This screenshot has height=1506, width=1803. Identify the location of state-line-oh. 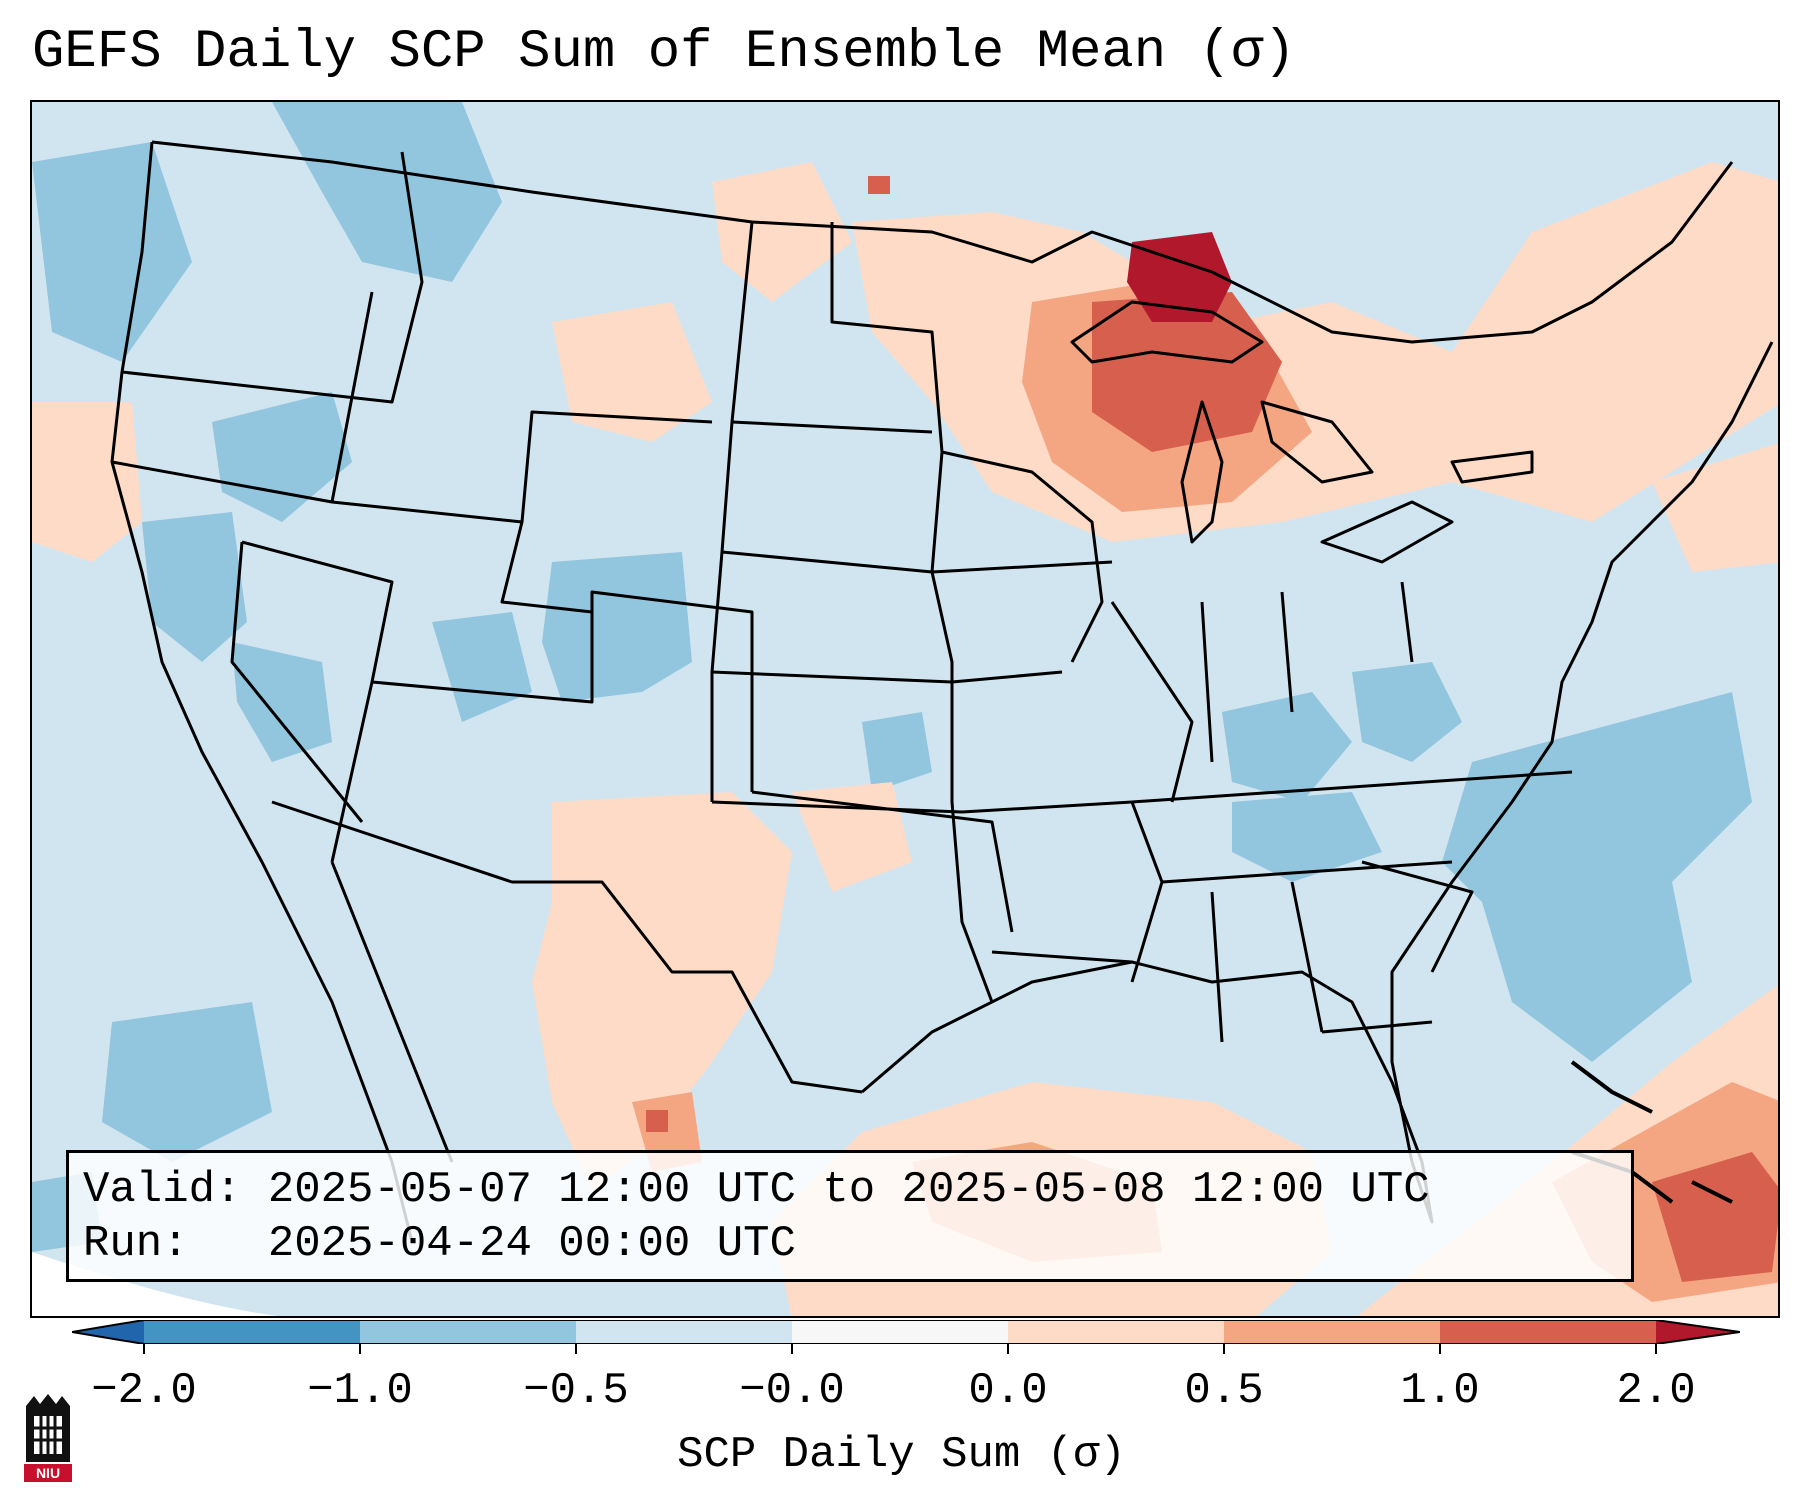
(1287, 652).